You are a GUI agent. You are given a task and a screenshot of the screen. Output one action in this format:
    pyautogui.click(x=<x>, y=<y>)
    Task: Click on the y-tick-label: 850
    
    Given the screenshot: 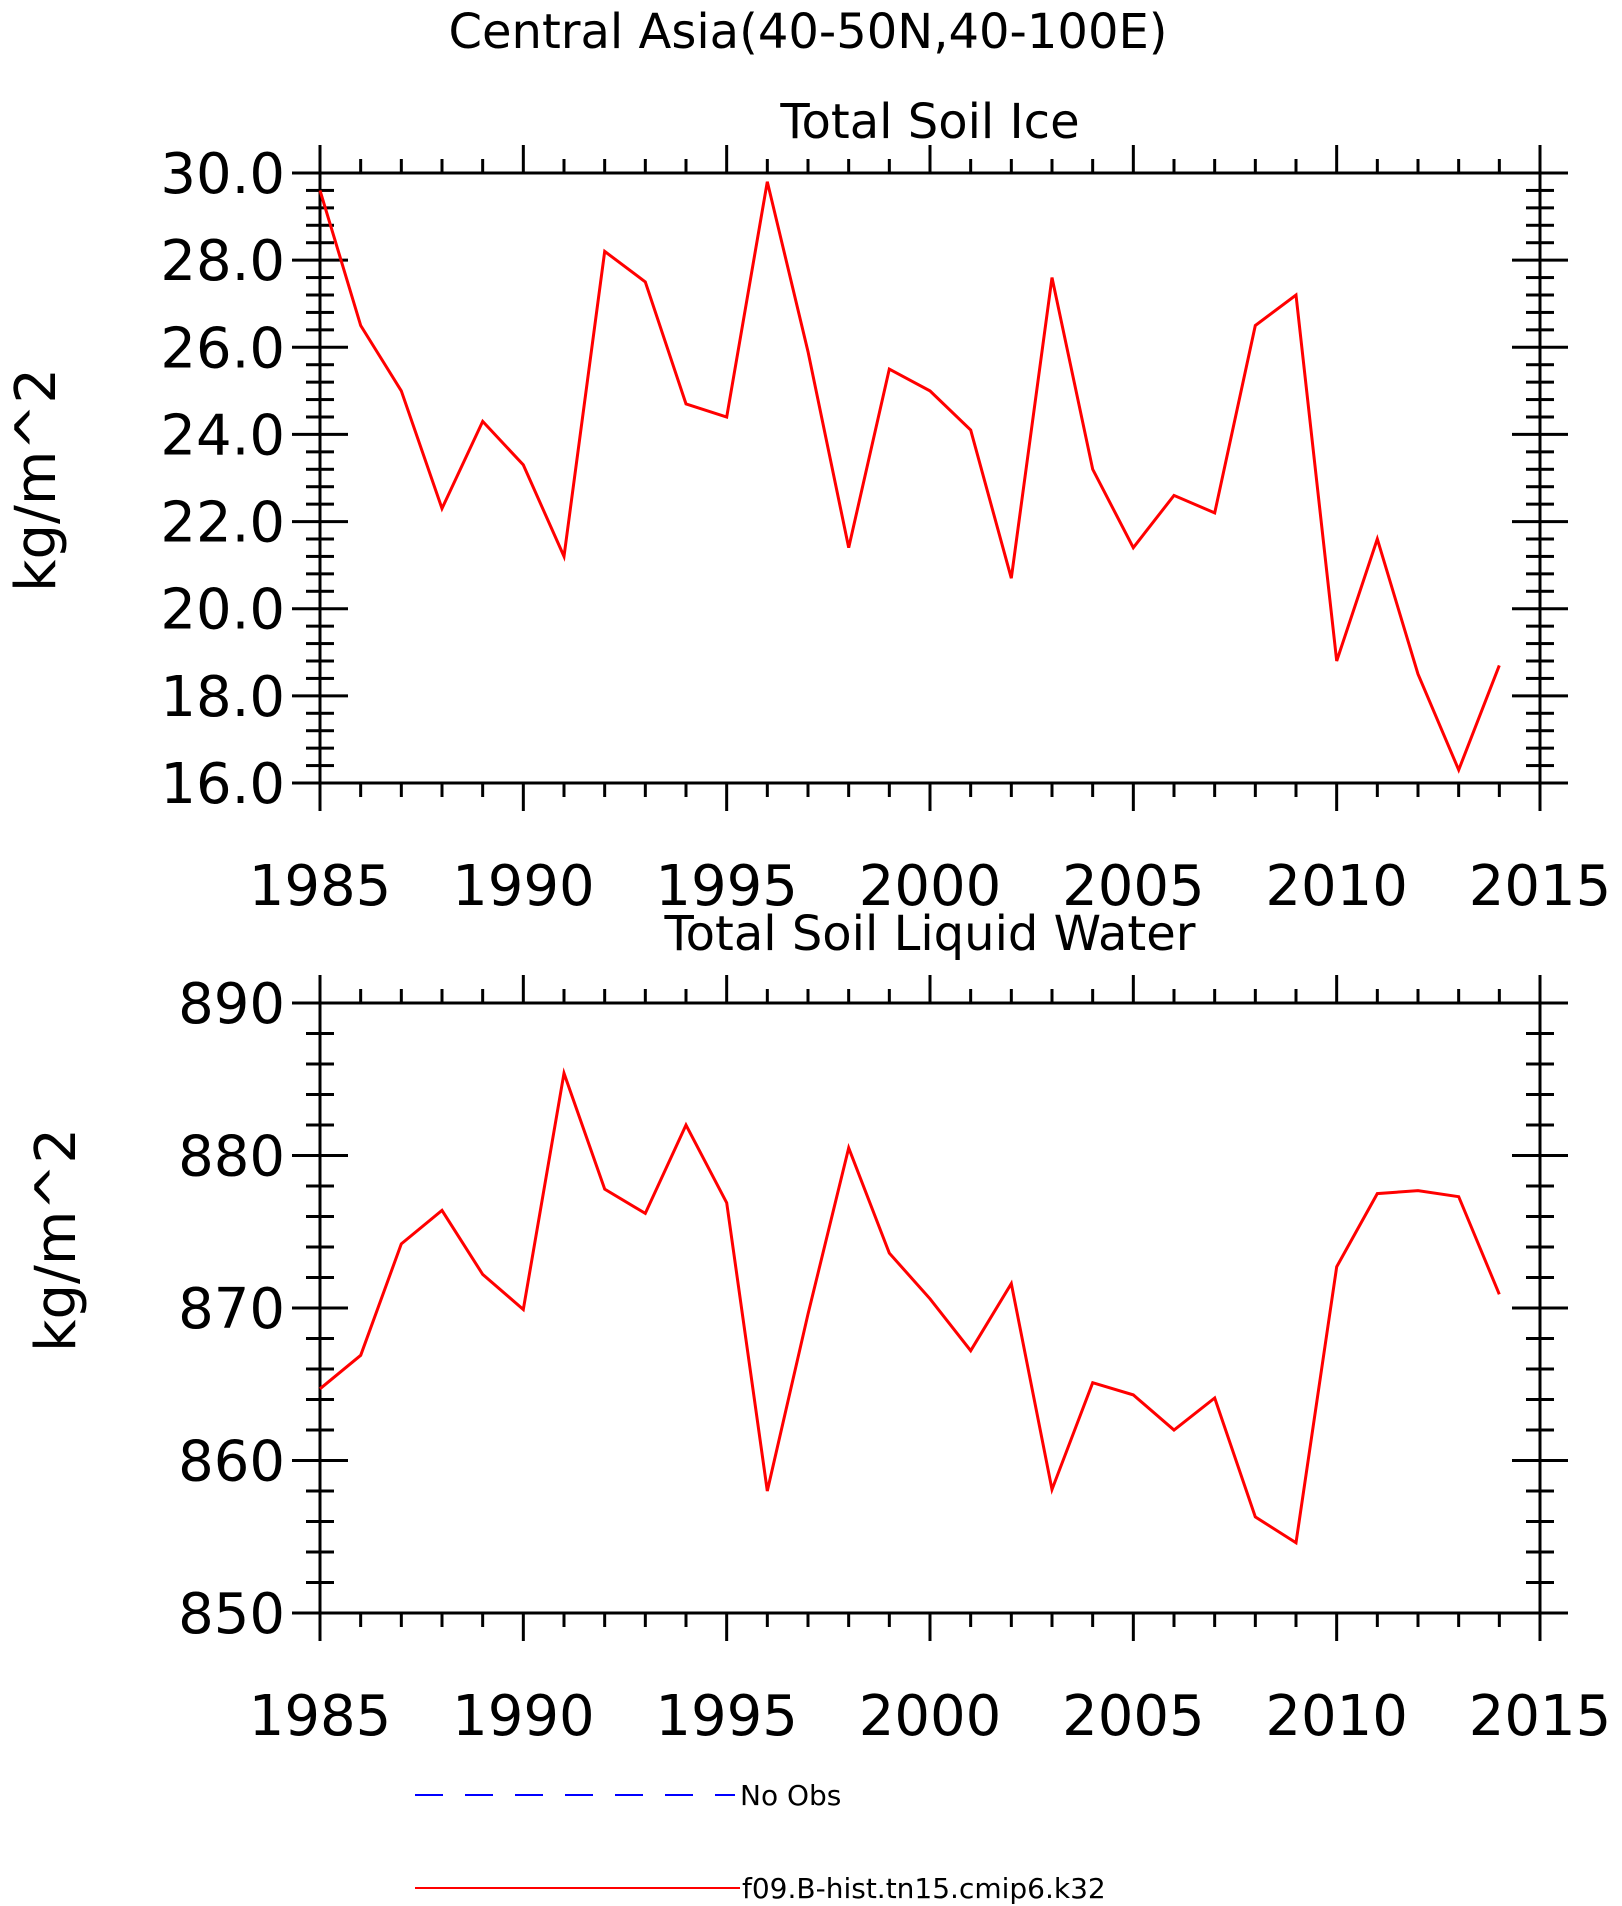 What is the action you would take?
    pyautogui.click(x=231, y=1614)
    